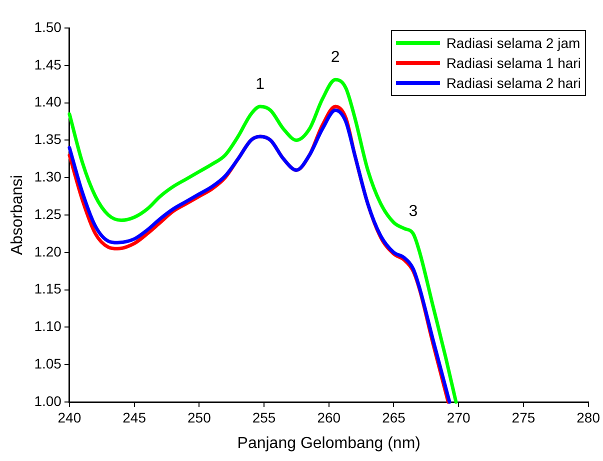 The image size is (603, 461). Describe the element at coordinates (335, 57) in the screenshot. I see `annotation: 2` at that location.